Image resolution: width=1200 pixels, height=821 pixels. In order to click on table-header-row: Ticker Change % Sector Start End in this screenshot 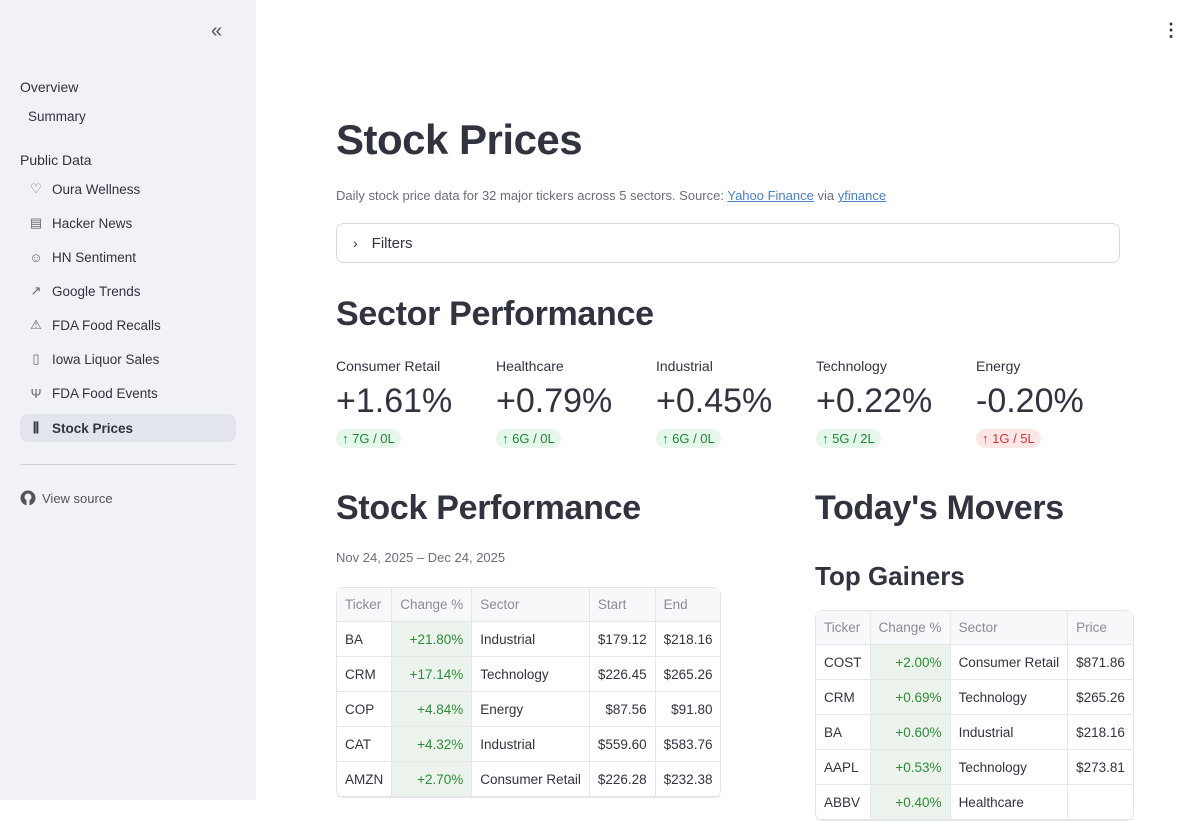, I will do `click(529, 605)`.